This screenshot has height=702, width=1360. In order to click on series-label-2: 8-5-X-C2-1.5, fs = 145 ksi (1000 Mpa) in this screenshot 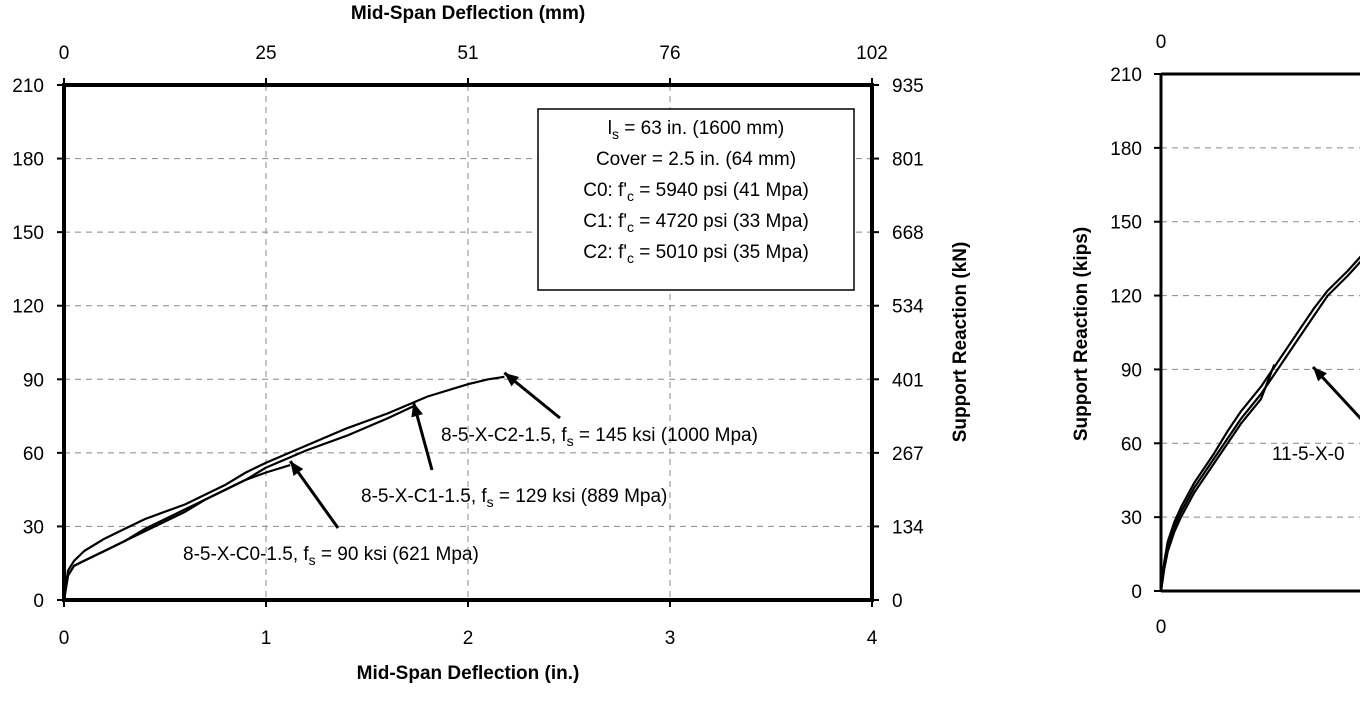, I will do `click(599, 437)`.